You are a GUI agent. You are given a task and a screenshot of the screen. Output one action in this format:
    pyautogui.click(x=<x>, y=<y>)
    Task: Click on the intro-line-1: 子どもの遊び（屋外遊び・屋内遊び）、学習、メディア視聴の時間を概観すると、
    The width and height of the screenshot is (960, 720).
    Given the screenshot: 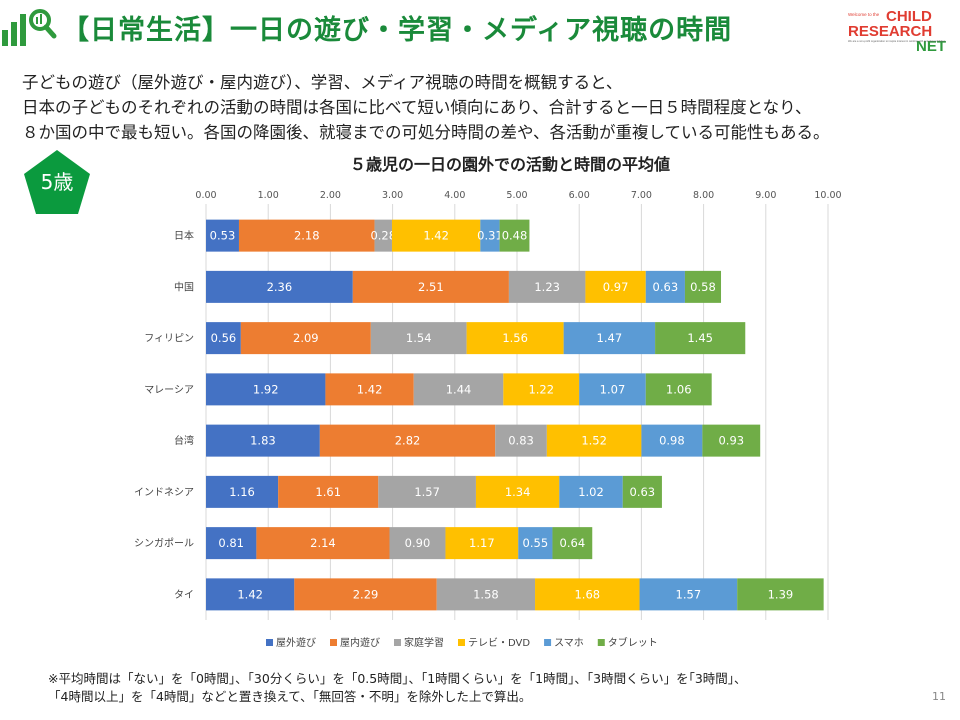 What is the action you would take?
    pyautogui.click(x=322, y=82)
    